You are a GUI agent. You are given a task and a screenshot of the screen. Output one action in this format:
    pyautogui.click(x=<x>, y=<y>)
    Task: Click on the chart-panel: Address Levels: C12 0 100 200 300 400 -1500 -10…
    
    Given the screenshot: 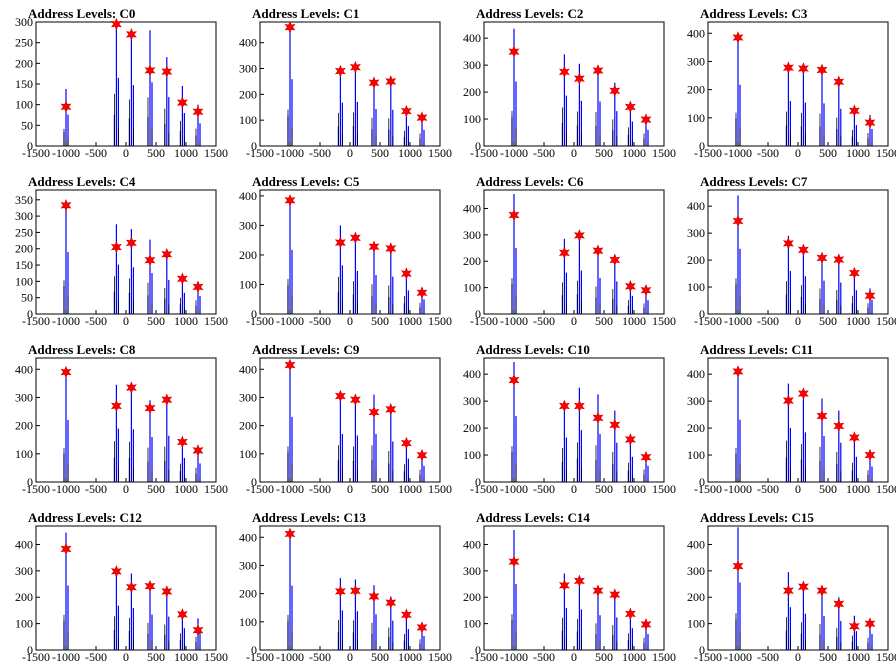 What is the action you would take?
    pyautogui.click(x=114, y=588)
    